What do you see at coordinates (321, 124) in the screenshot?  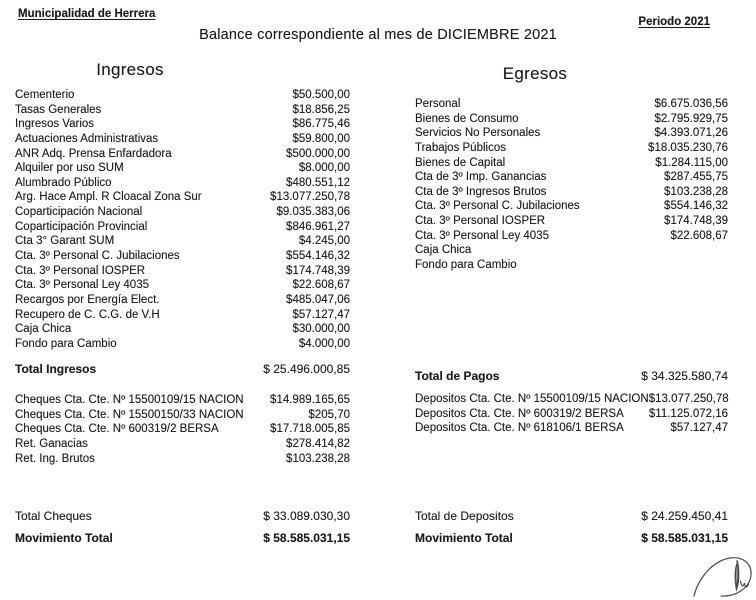 I see `row-value: $86.775,46` at bounding box center [321, 124].